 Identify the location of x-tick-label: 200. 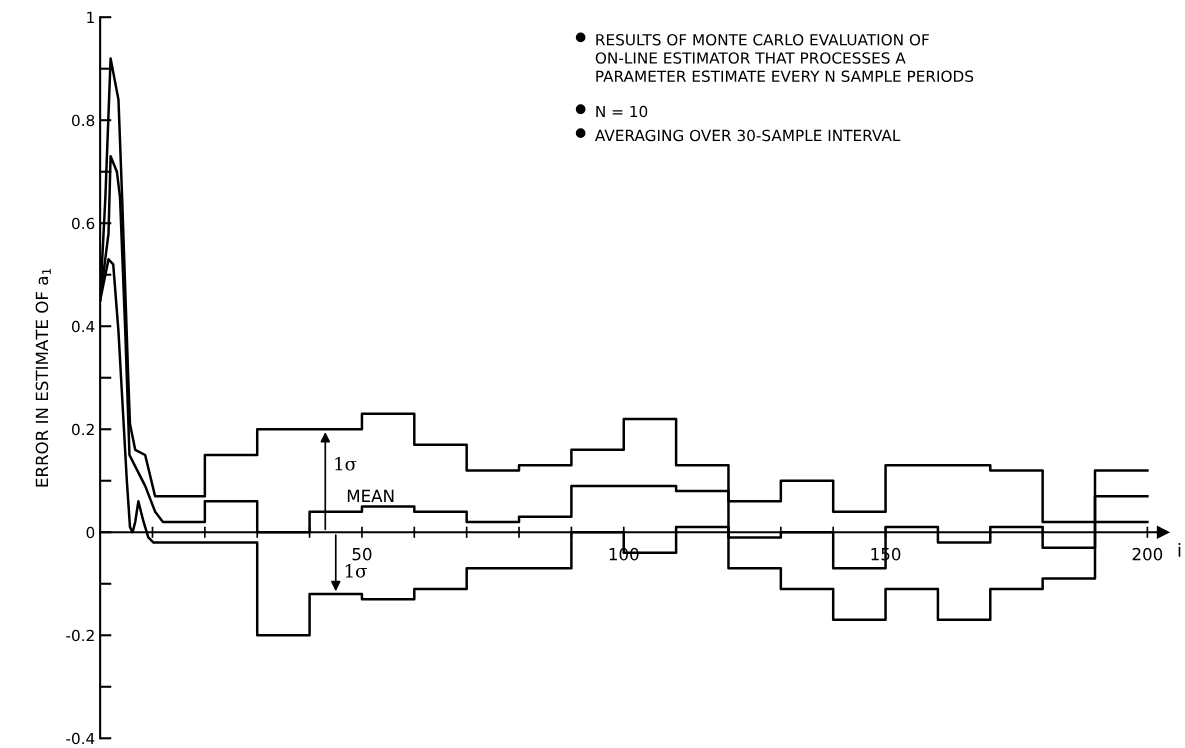
(1147, 554).